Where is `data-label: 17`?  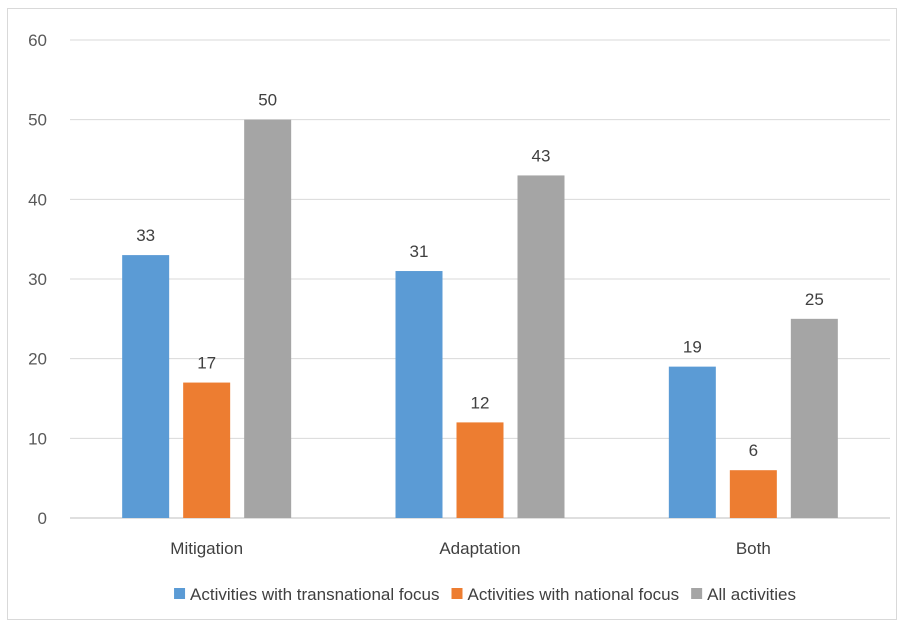 data-label: 17 is located at coordinates (206, 363).